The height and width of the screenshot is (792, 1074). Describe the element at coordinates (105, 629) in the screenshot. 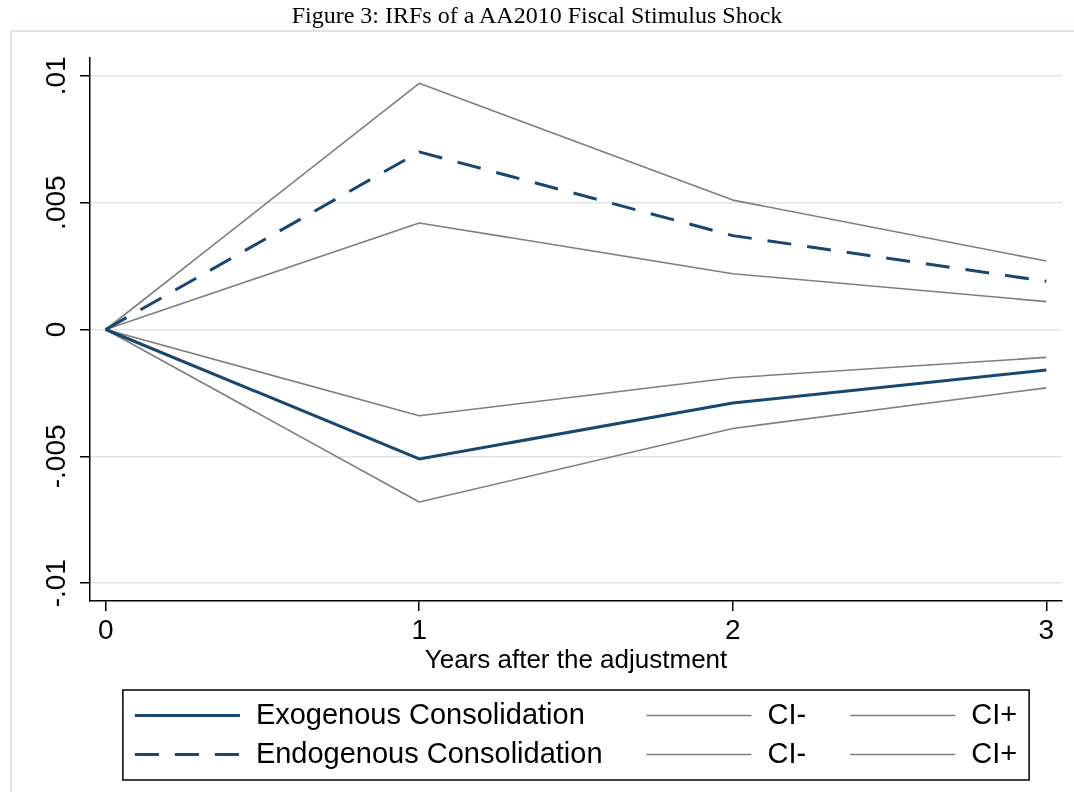

I see `x-tick-label: 0` at that location.